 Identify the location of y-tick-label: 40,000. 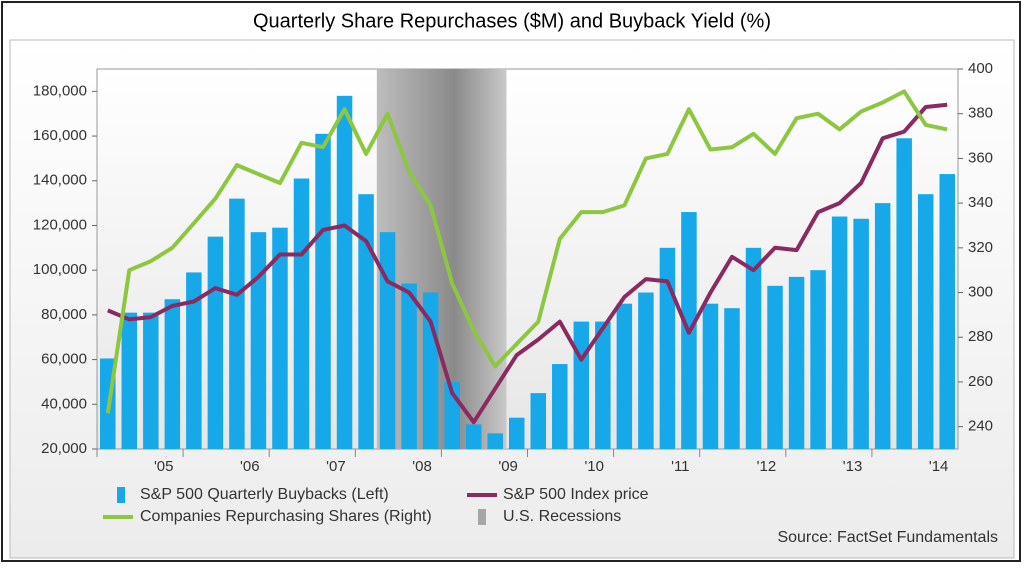
(64, 403).